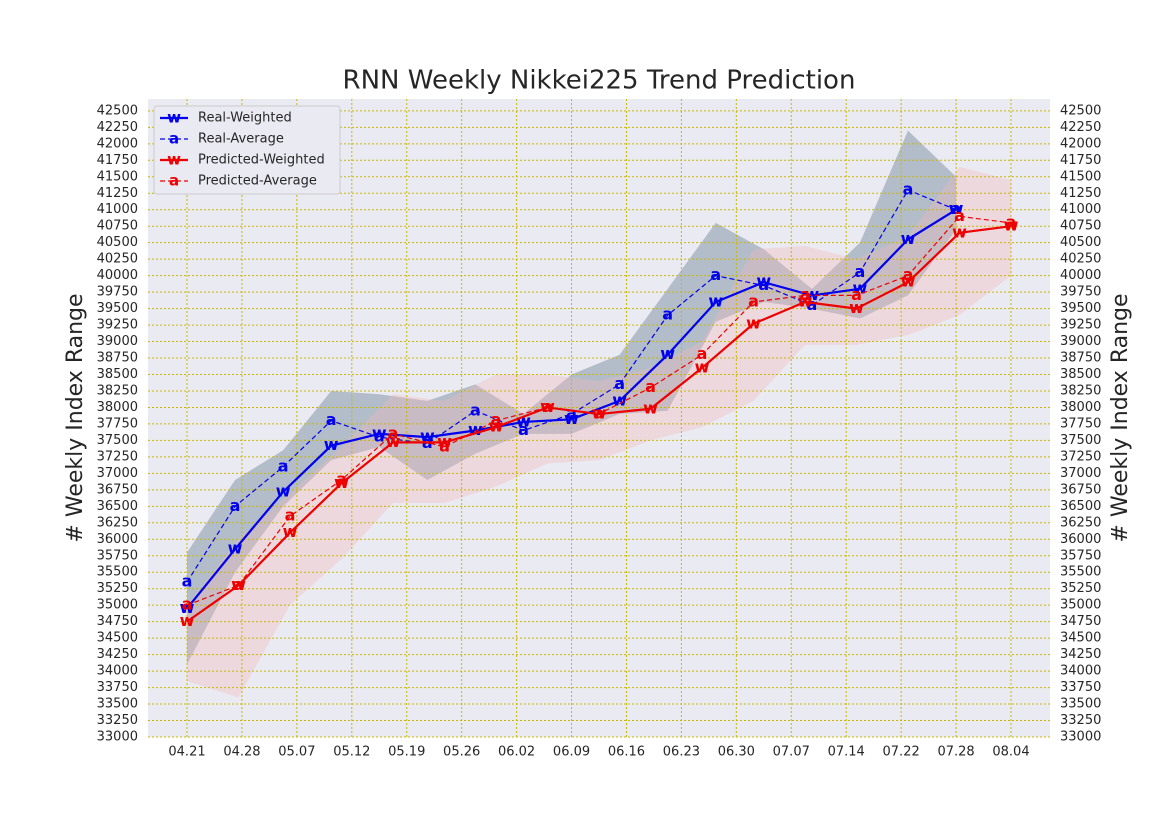 The image size is (1169, 827). Describe the element at coordinates (1080, 176) in the screenshot. I see `y2-tick-label: 41500` at that location.